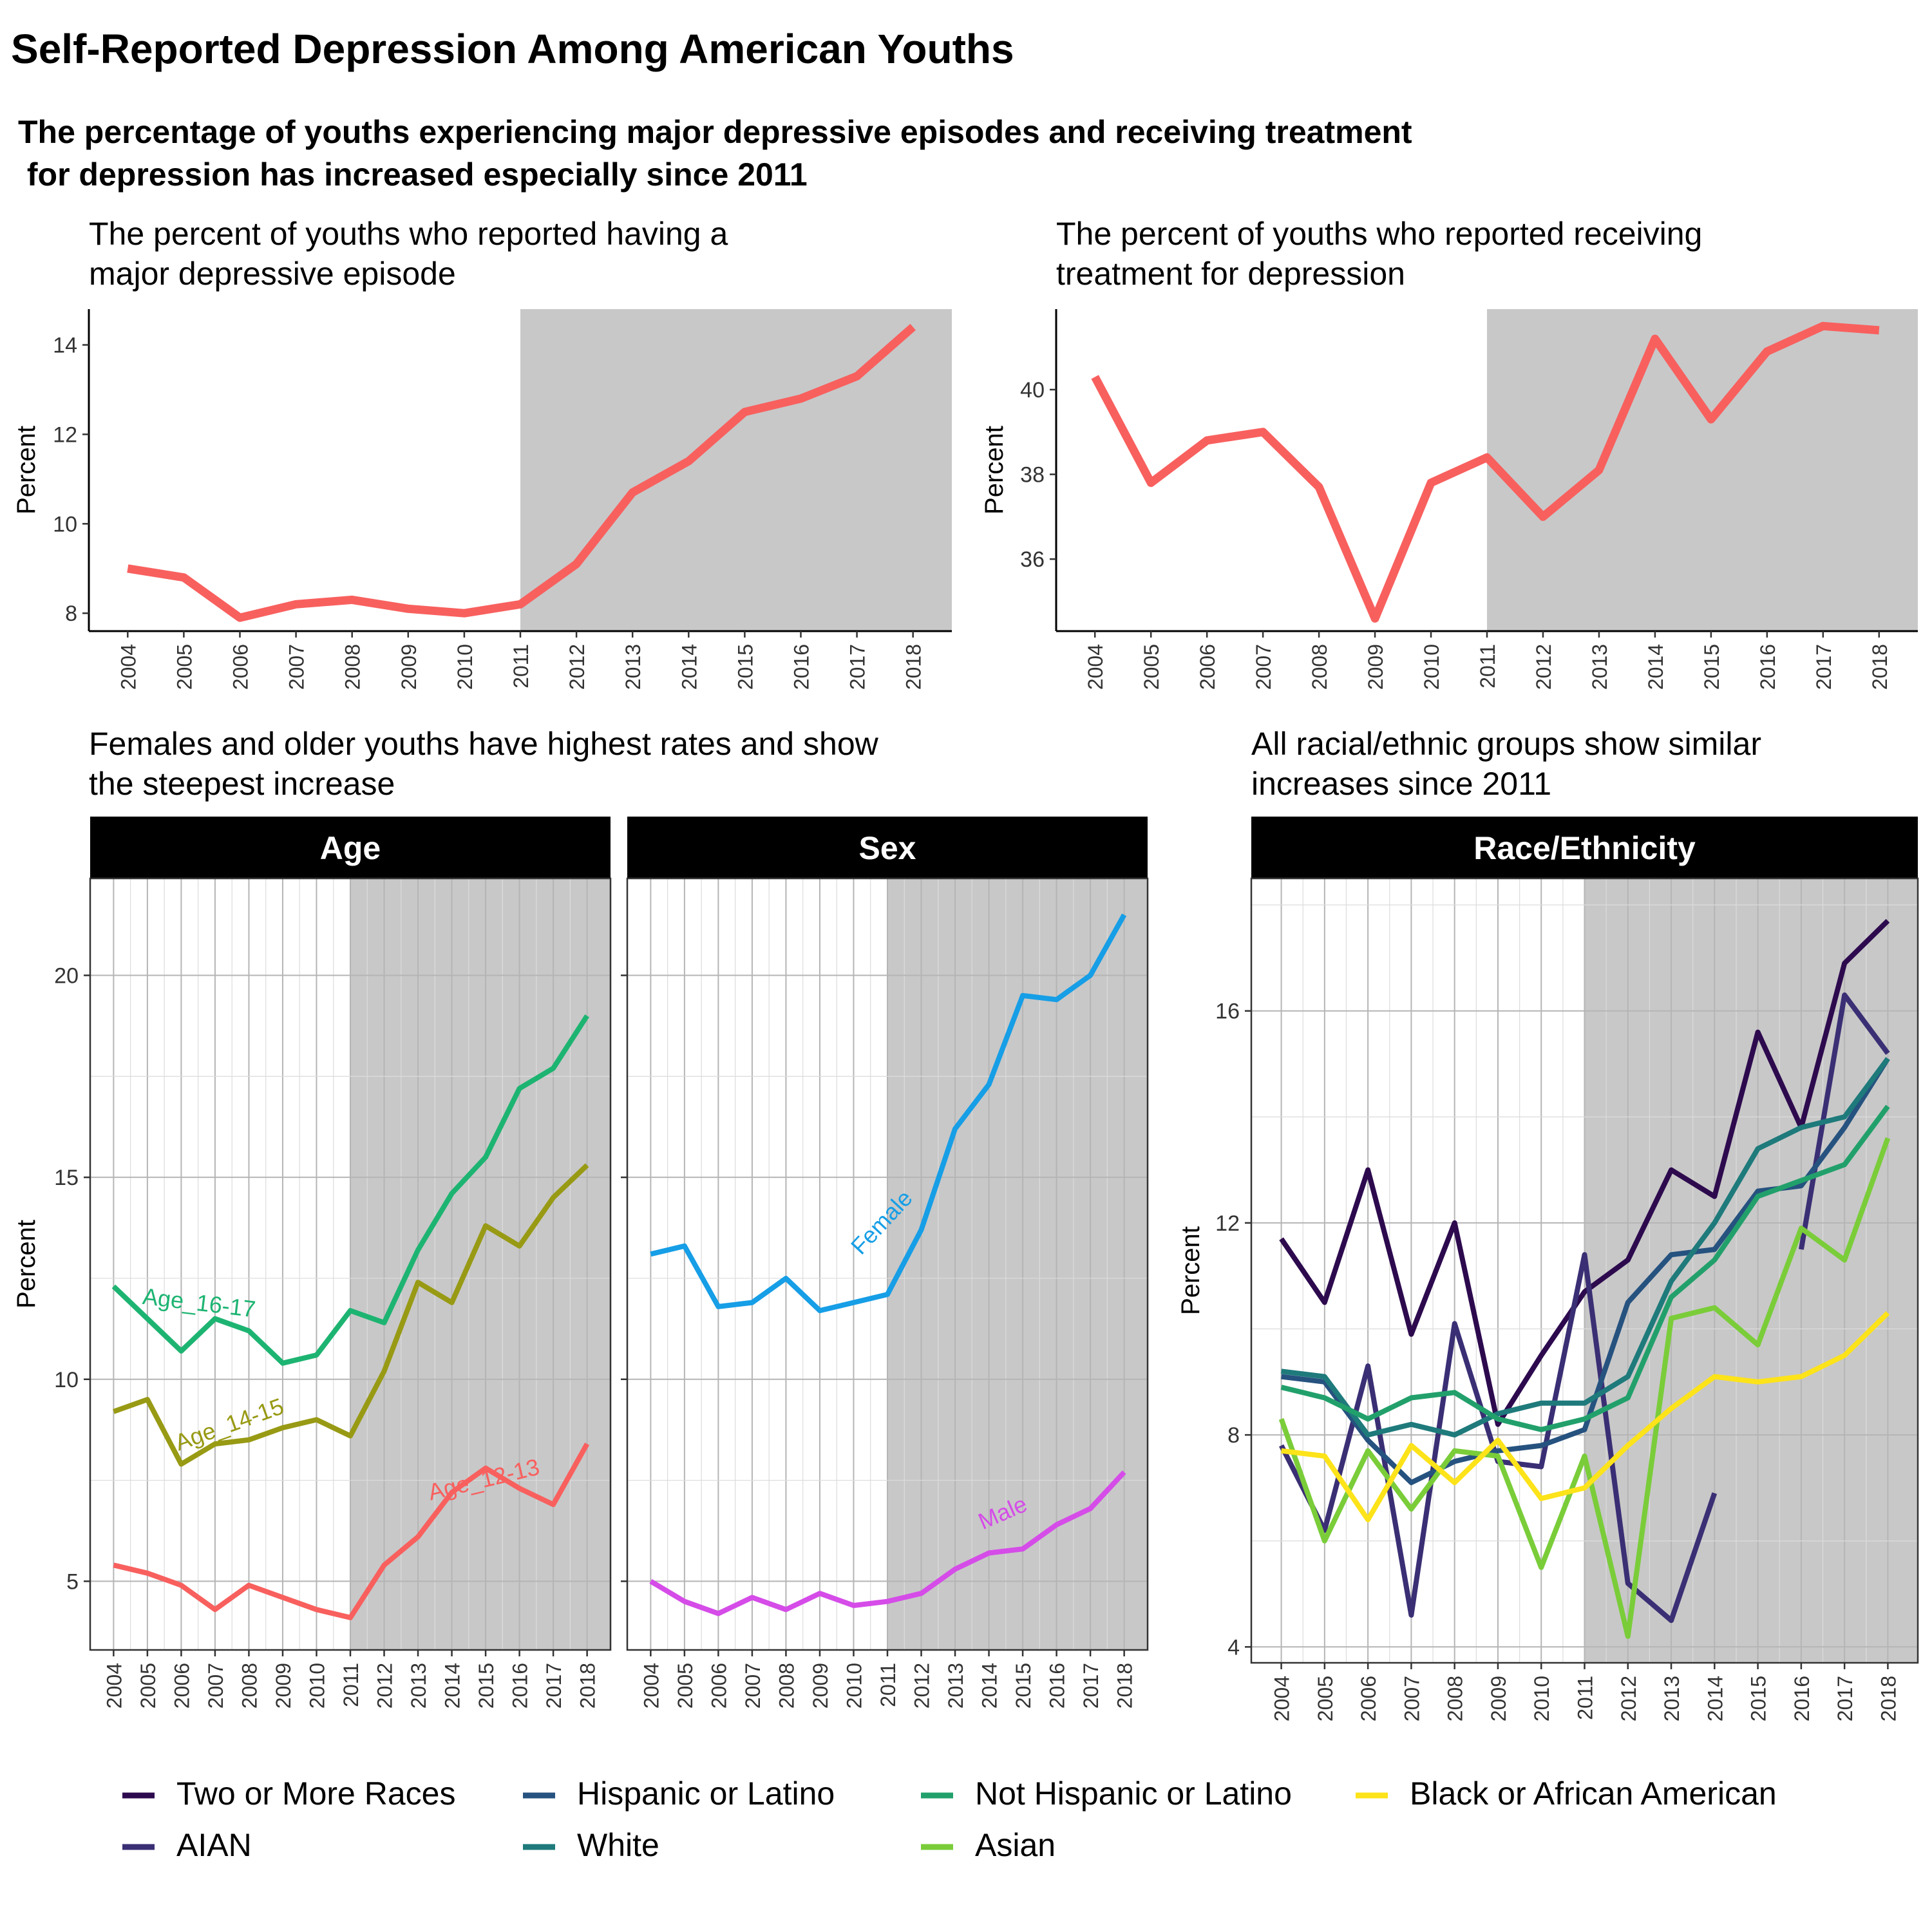 Image resolution: width=1932 pixels, height=1932 pixels. What do you see at coordinates (955, 1686) in the screenshot?
I see `sex-x-tick-label: 2013` at bounding box center [955, 1686].